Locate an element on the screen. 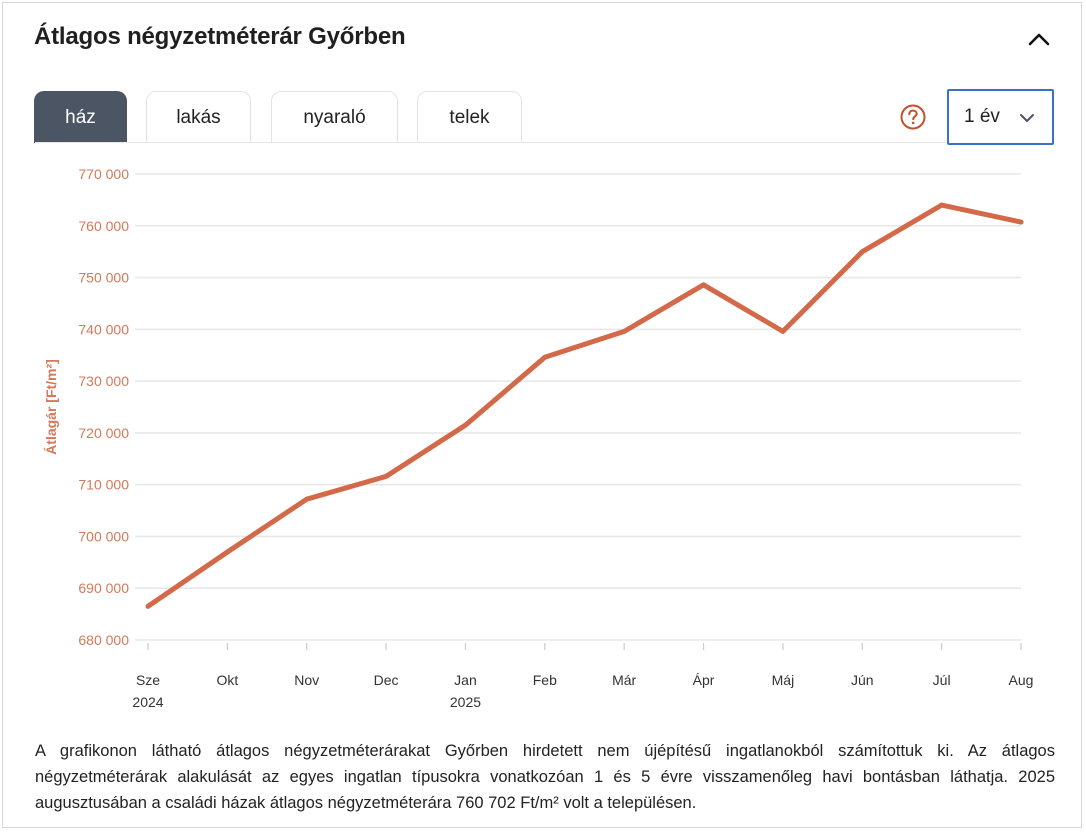 This screenshot has width=1086, height=832. question-circle-icon is located at coordinates (913, 117).